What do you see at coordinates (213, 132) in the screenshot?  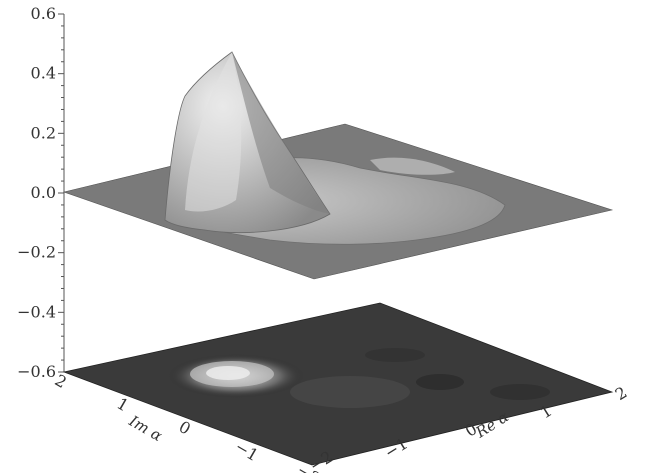 I see `surface-peak-facet` at bounding box center [213, 132].